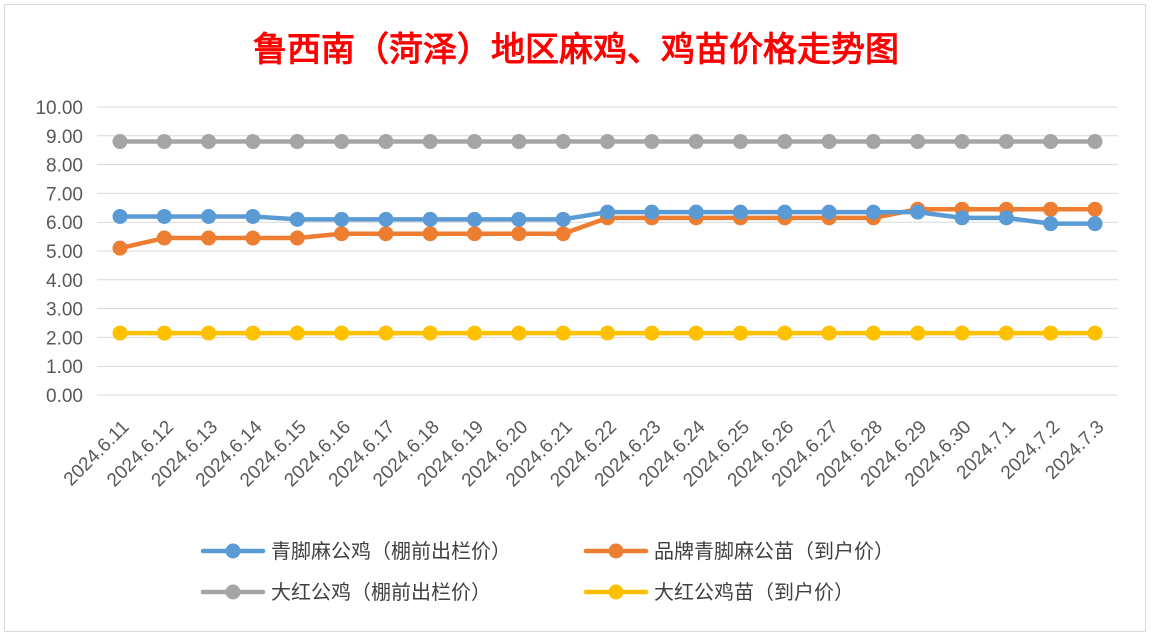 This screenshot has width=1152, height=638. I want to click on y-tick-label: 10.00, so click(59, 108).